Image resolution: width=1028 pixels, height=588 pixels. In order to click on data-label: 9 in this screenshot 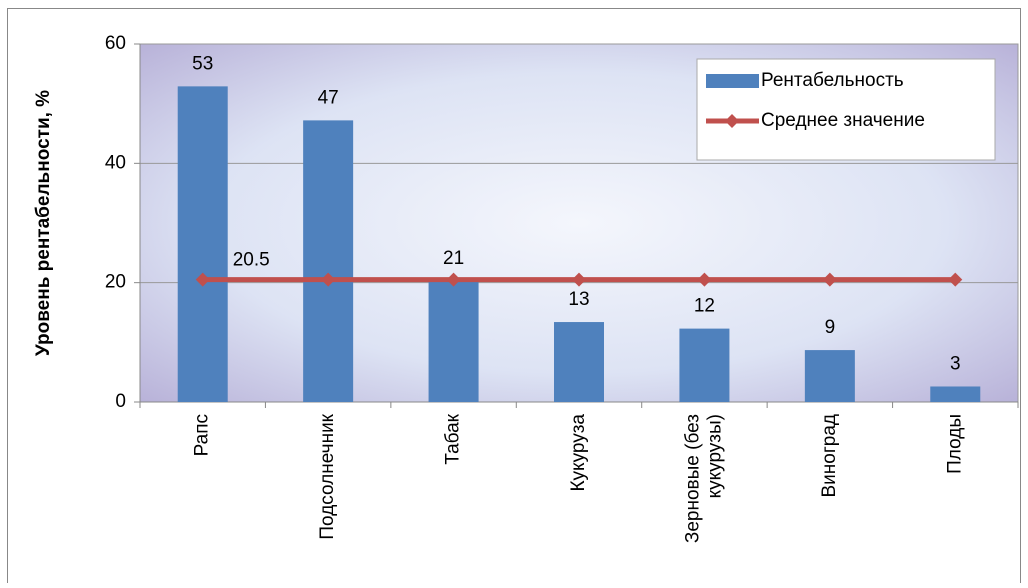, I will do `click(830, 327)`.